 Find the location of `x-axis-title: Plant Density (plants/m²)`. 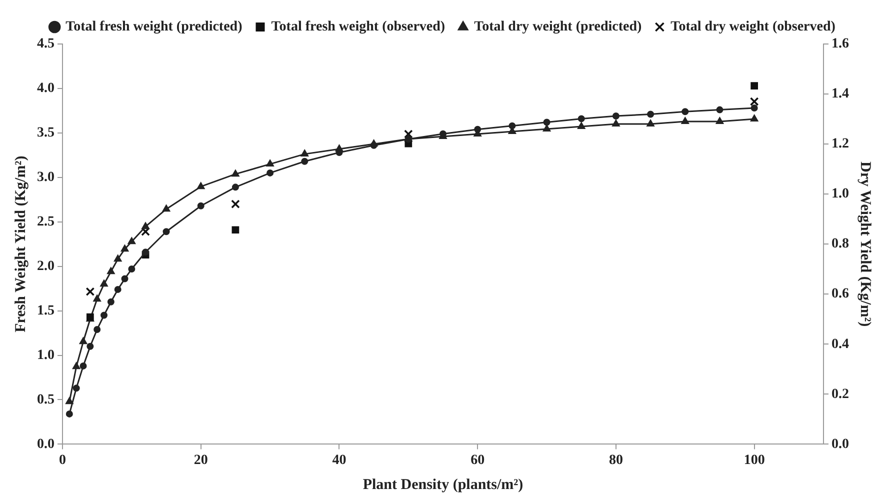

x-axis-title: Plant Density (plants/m²) is located at coordinates (443, 484).